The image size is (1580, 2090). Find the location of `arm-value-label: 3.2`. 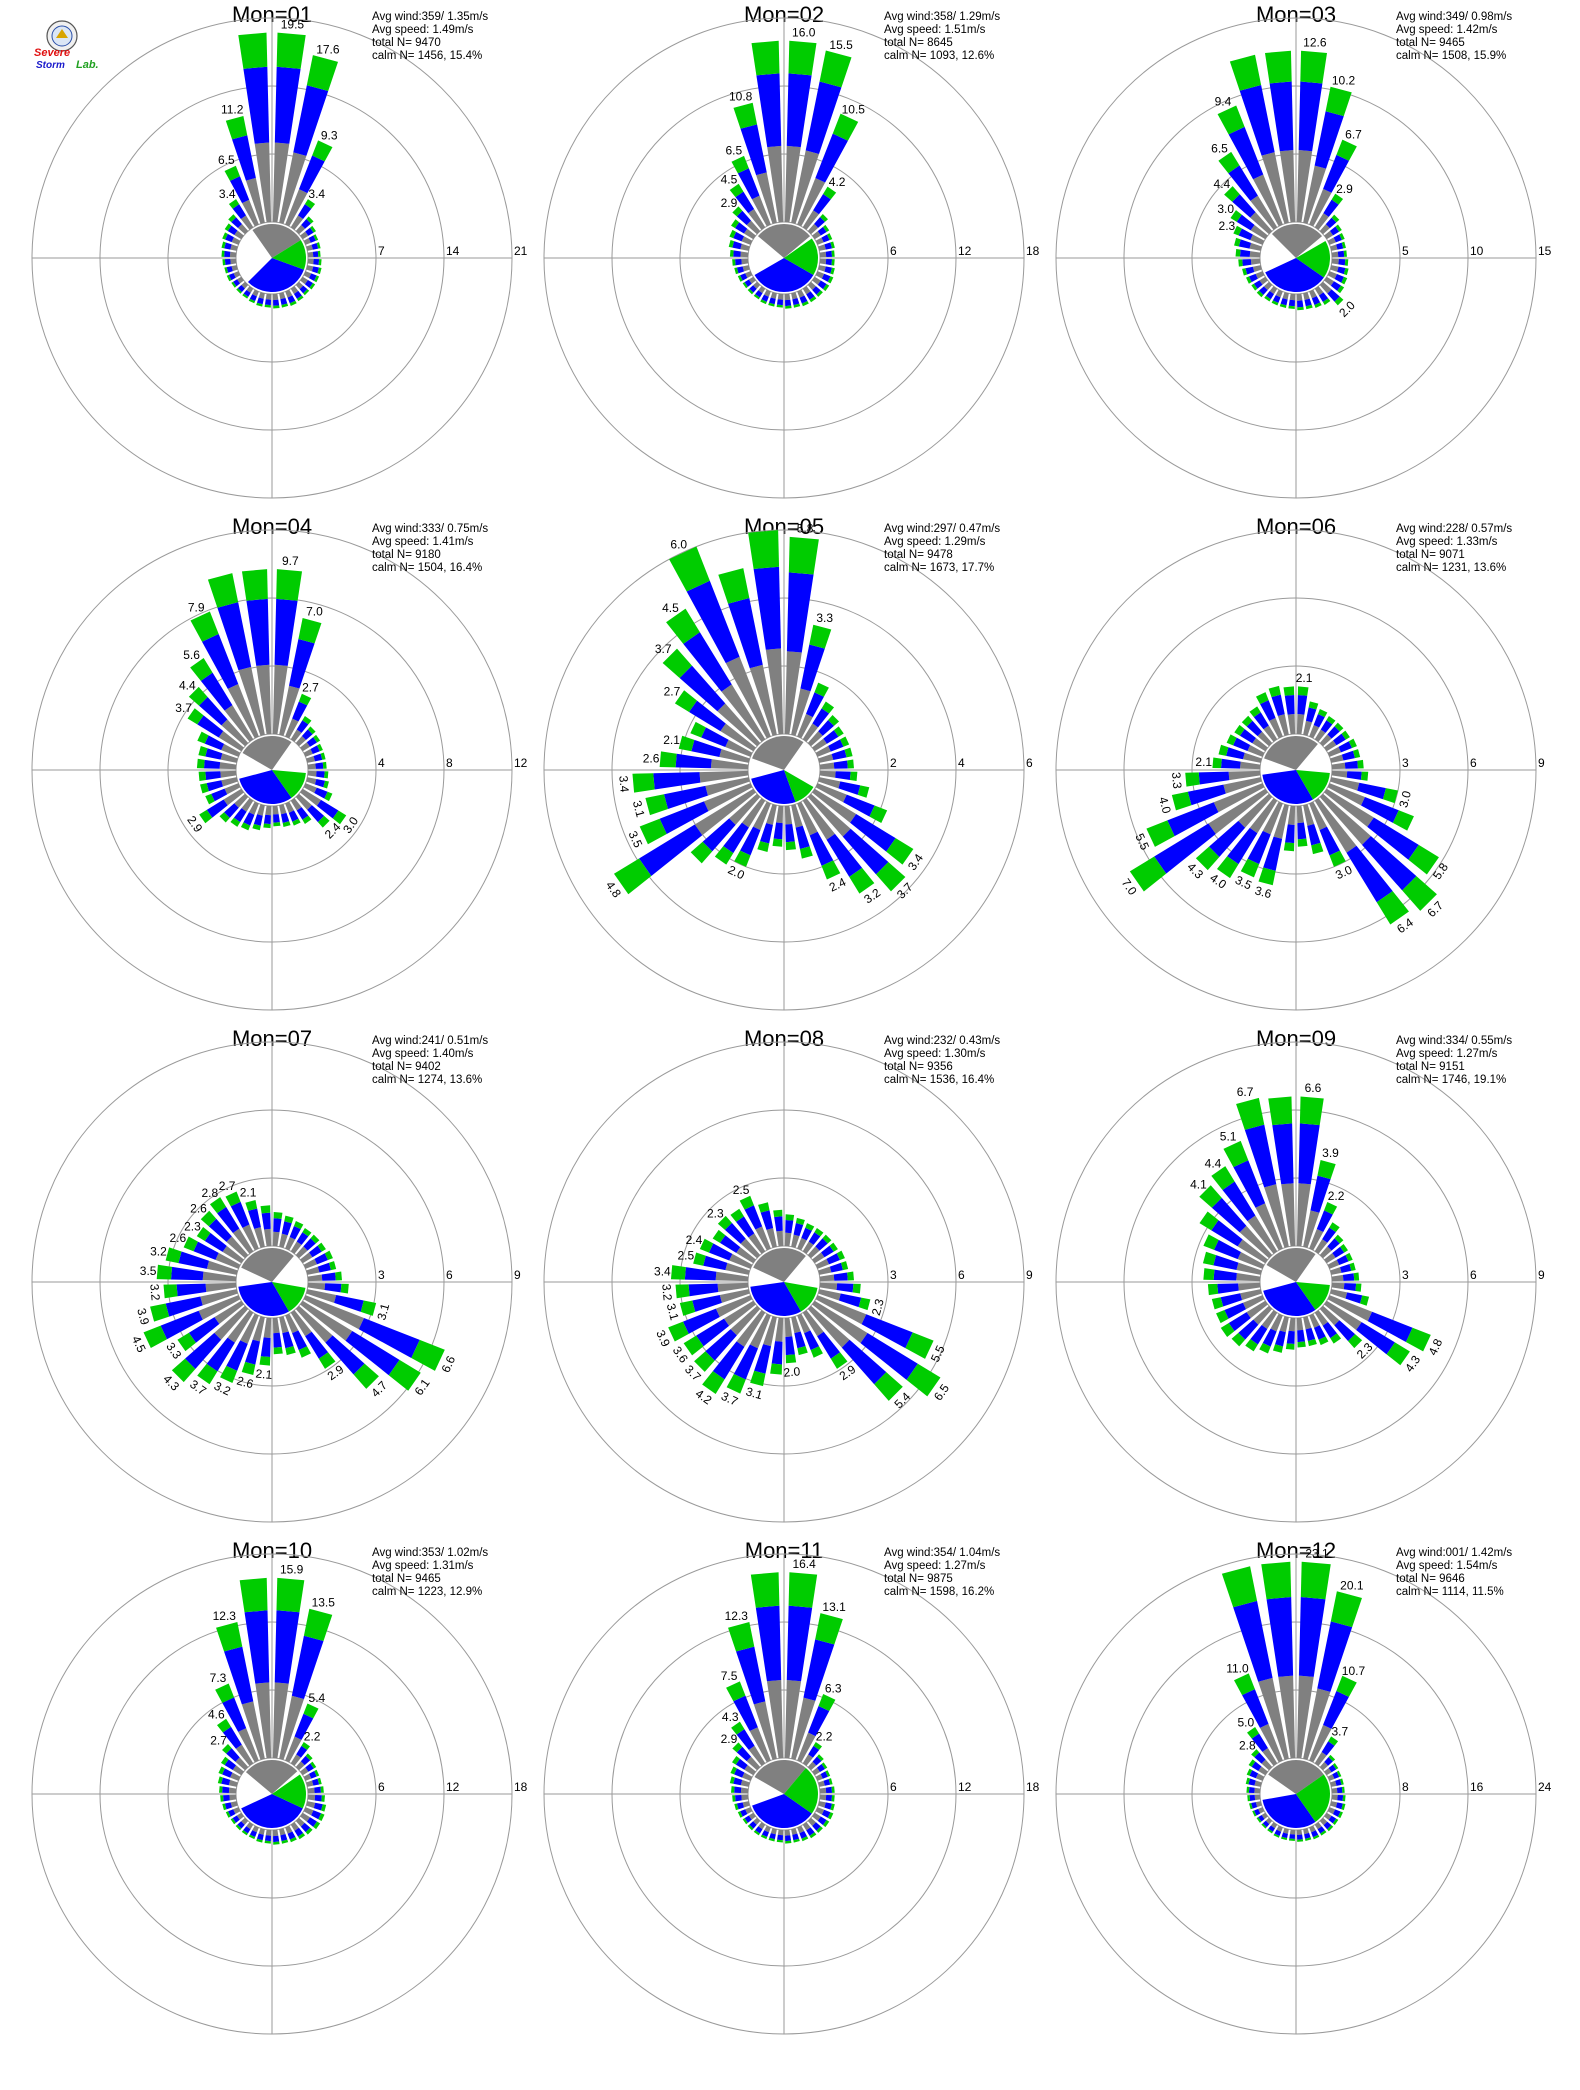

arm-value-label: 3.2 is located at coordinates (222, 1389).